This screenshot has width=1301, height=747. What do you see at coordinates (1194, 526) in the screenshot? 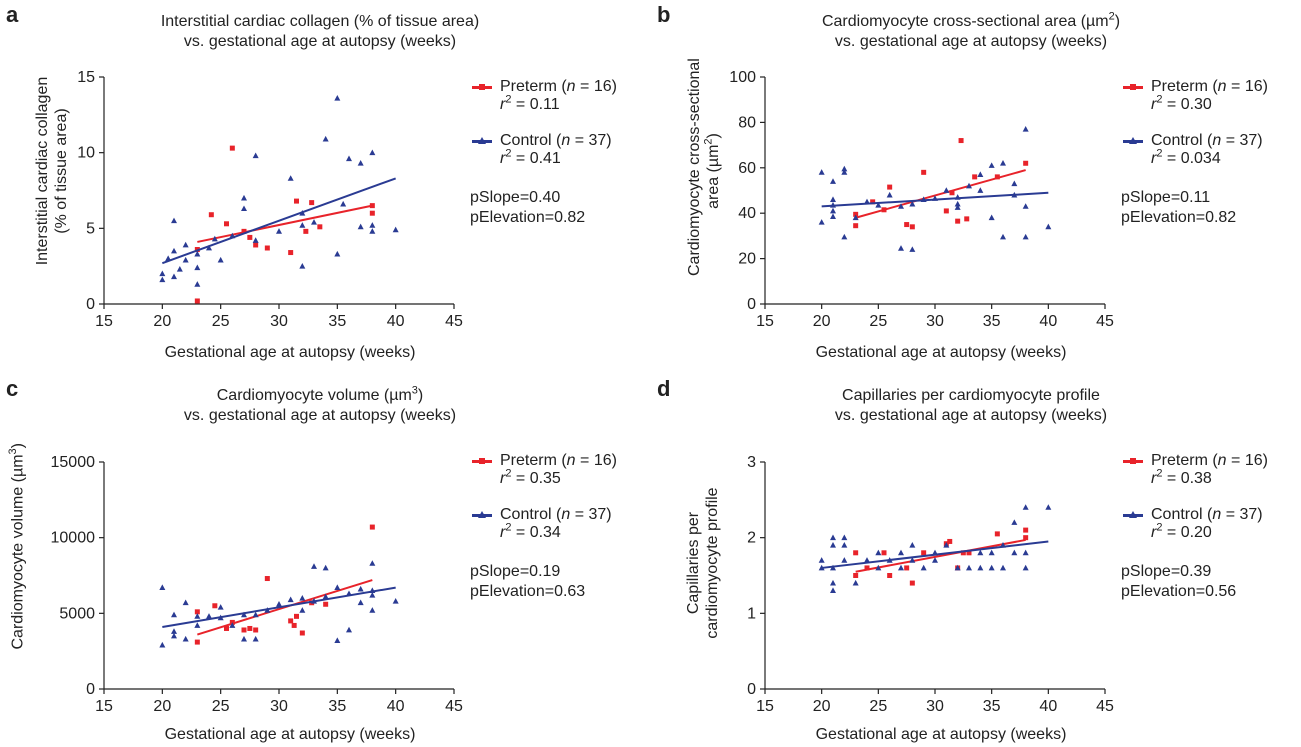
I see `legend-entry-control: Control (n = 37) r2 = 0.20` at bounding box center [1194, 526].